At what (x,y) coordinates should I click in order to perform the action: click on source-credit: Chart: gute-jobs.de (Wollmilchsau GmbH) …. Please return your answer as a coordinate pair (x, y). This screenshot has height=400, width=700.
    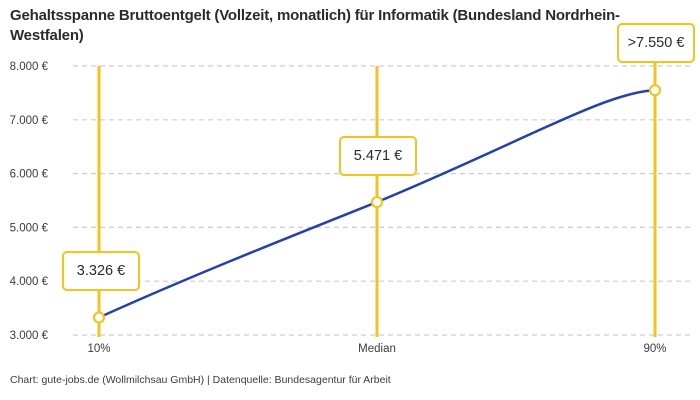
    Looking at the image, I should click on (200, 380).